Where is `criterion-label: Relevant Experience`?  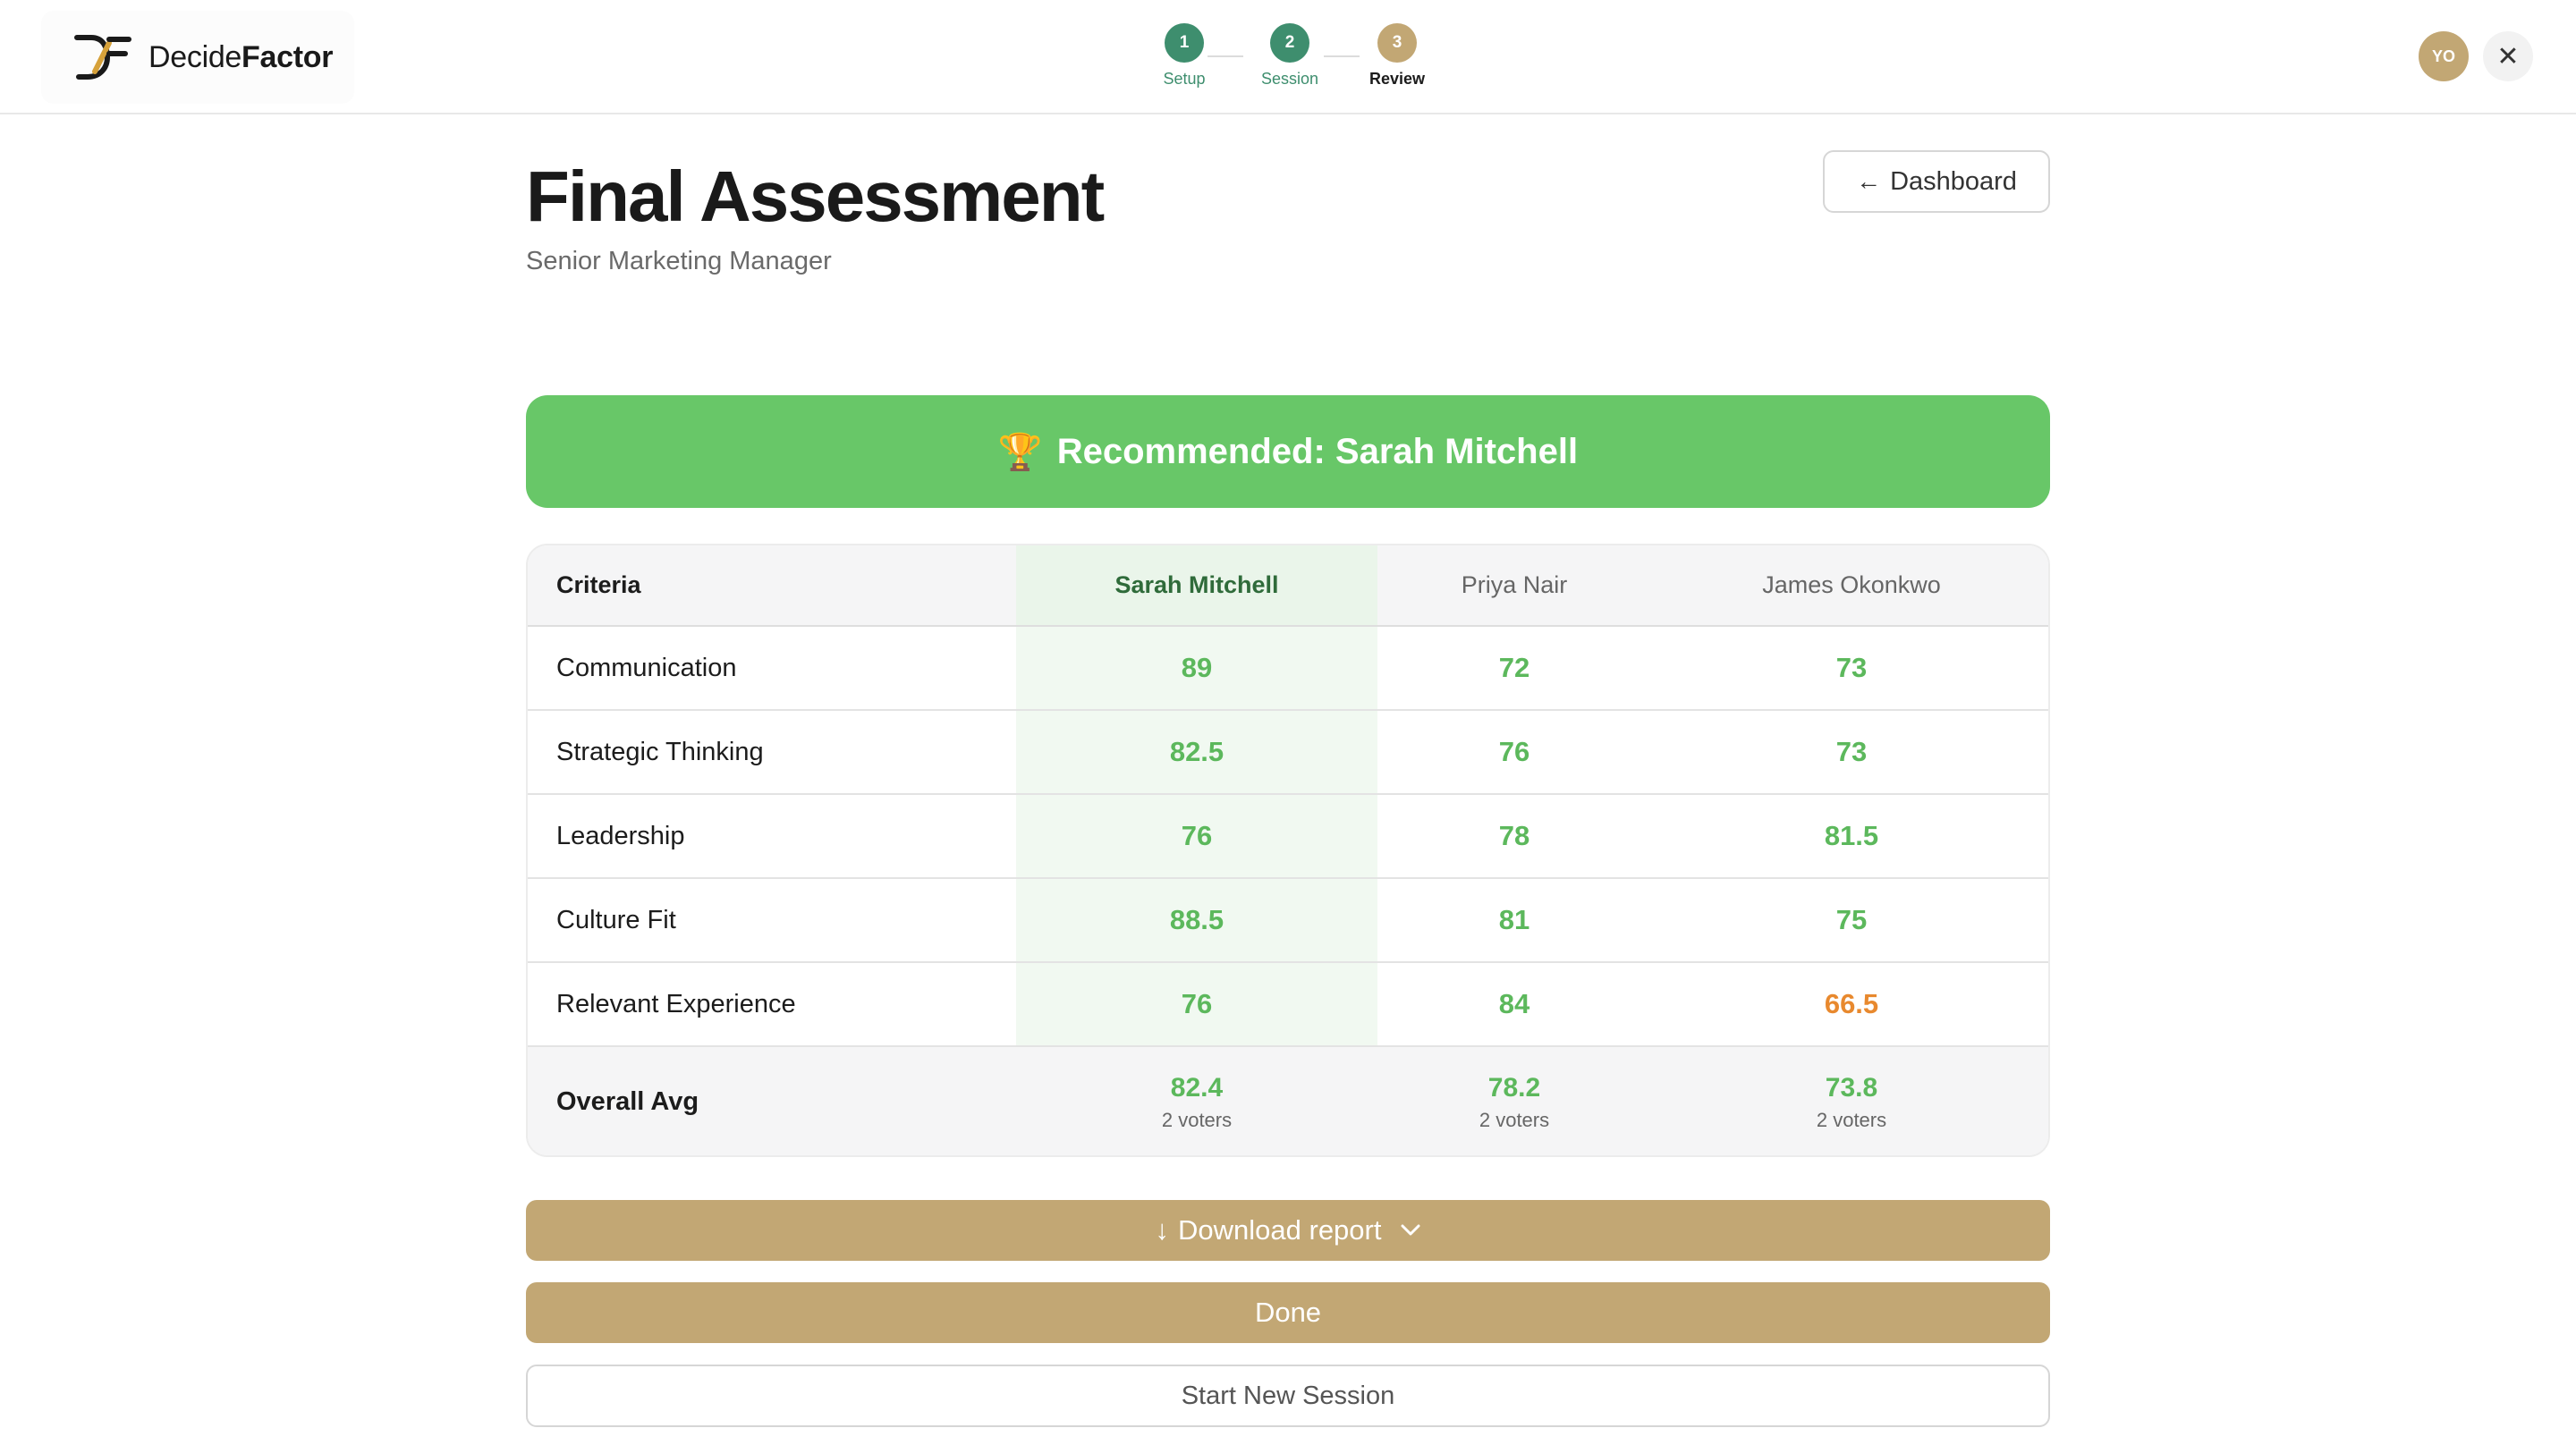
criterion-label: Relevant Experience is located at coordinates (772, 1004).